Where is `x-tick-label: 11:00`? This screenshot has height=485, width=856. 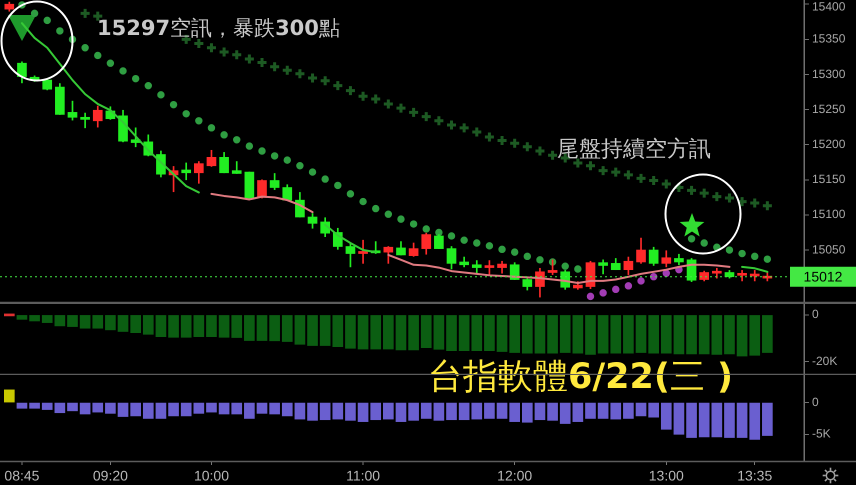 x-tick-label: 11:00 is located at coordinates (363, 475).